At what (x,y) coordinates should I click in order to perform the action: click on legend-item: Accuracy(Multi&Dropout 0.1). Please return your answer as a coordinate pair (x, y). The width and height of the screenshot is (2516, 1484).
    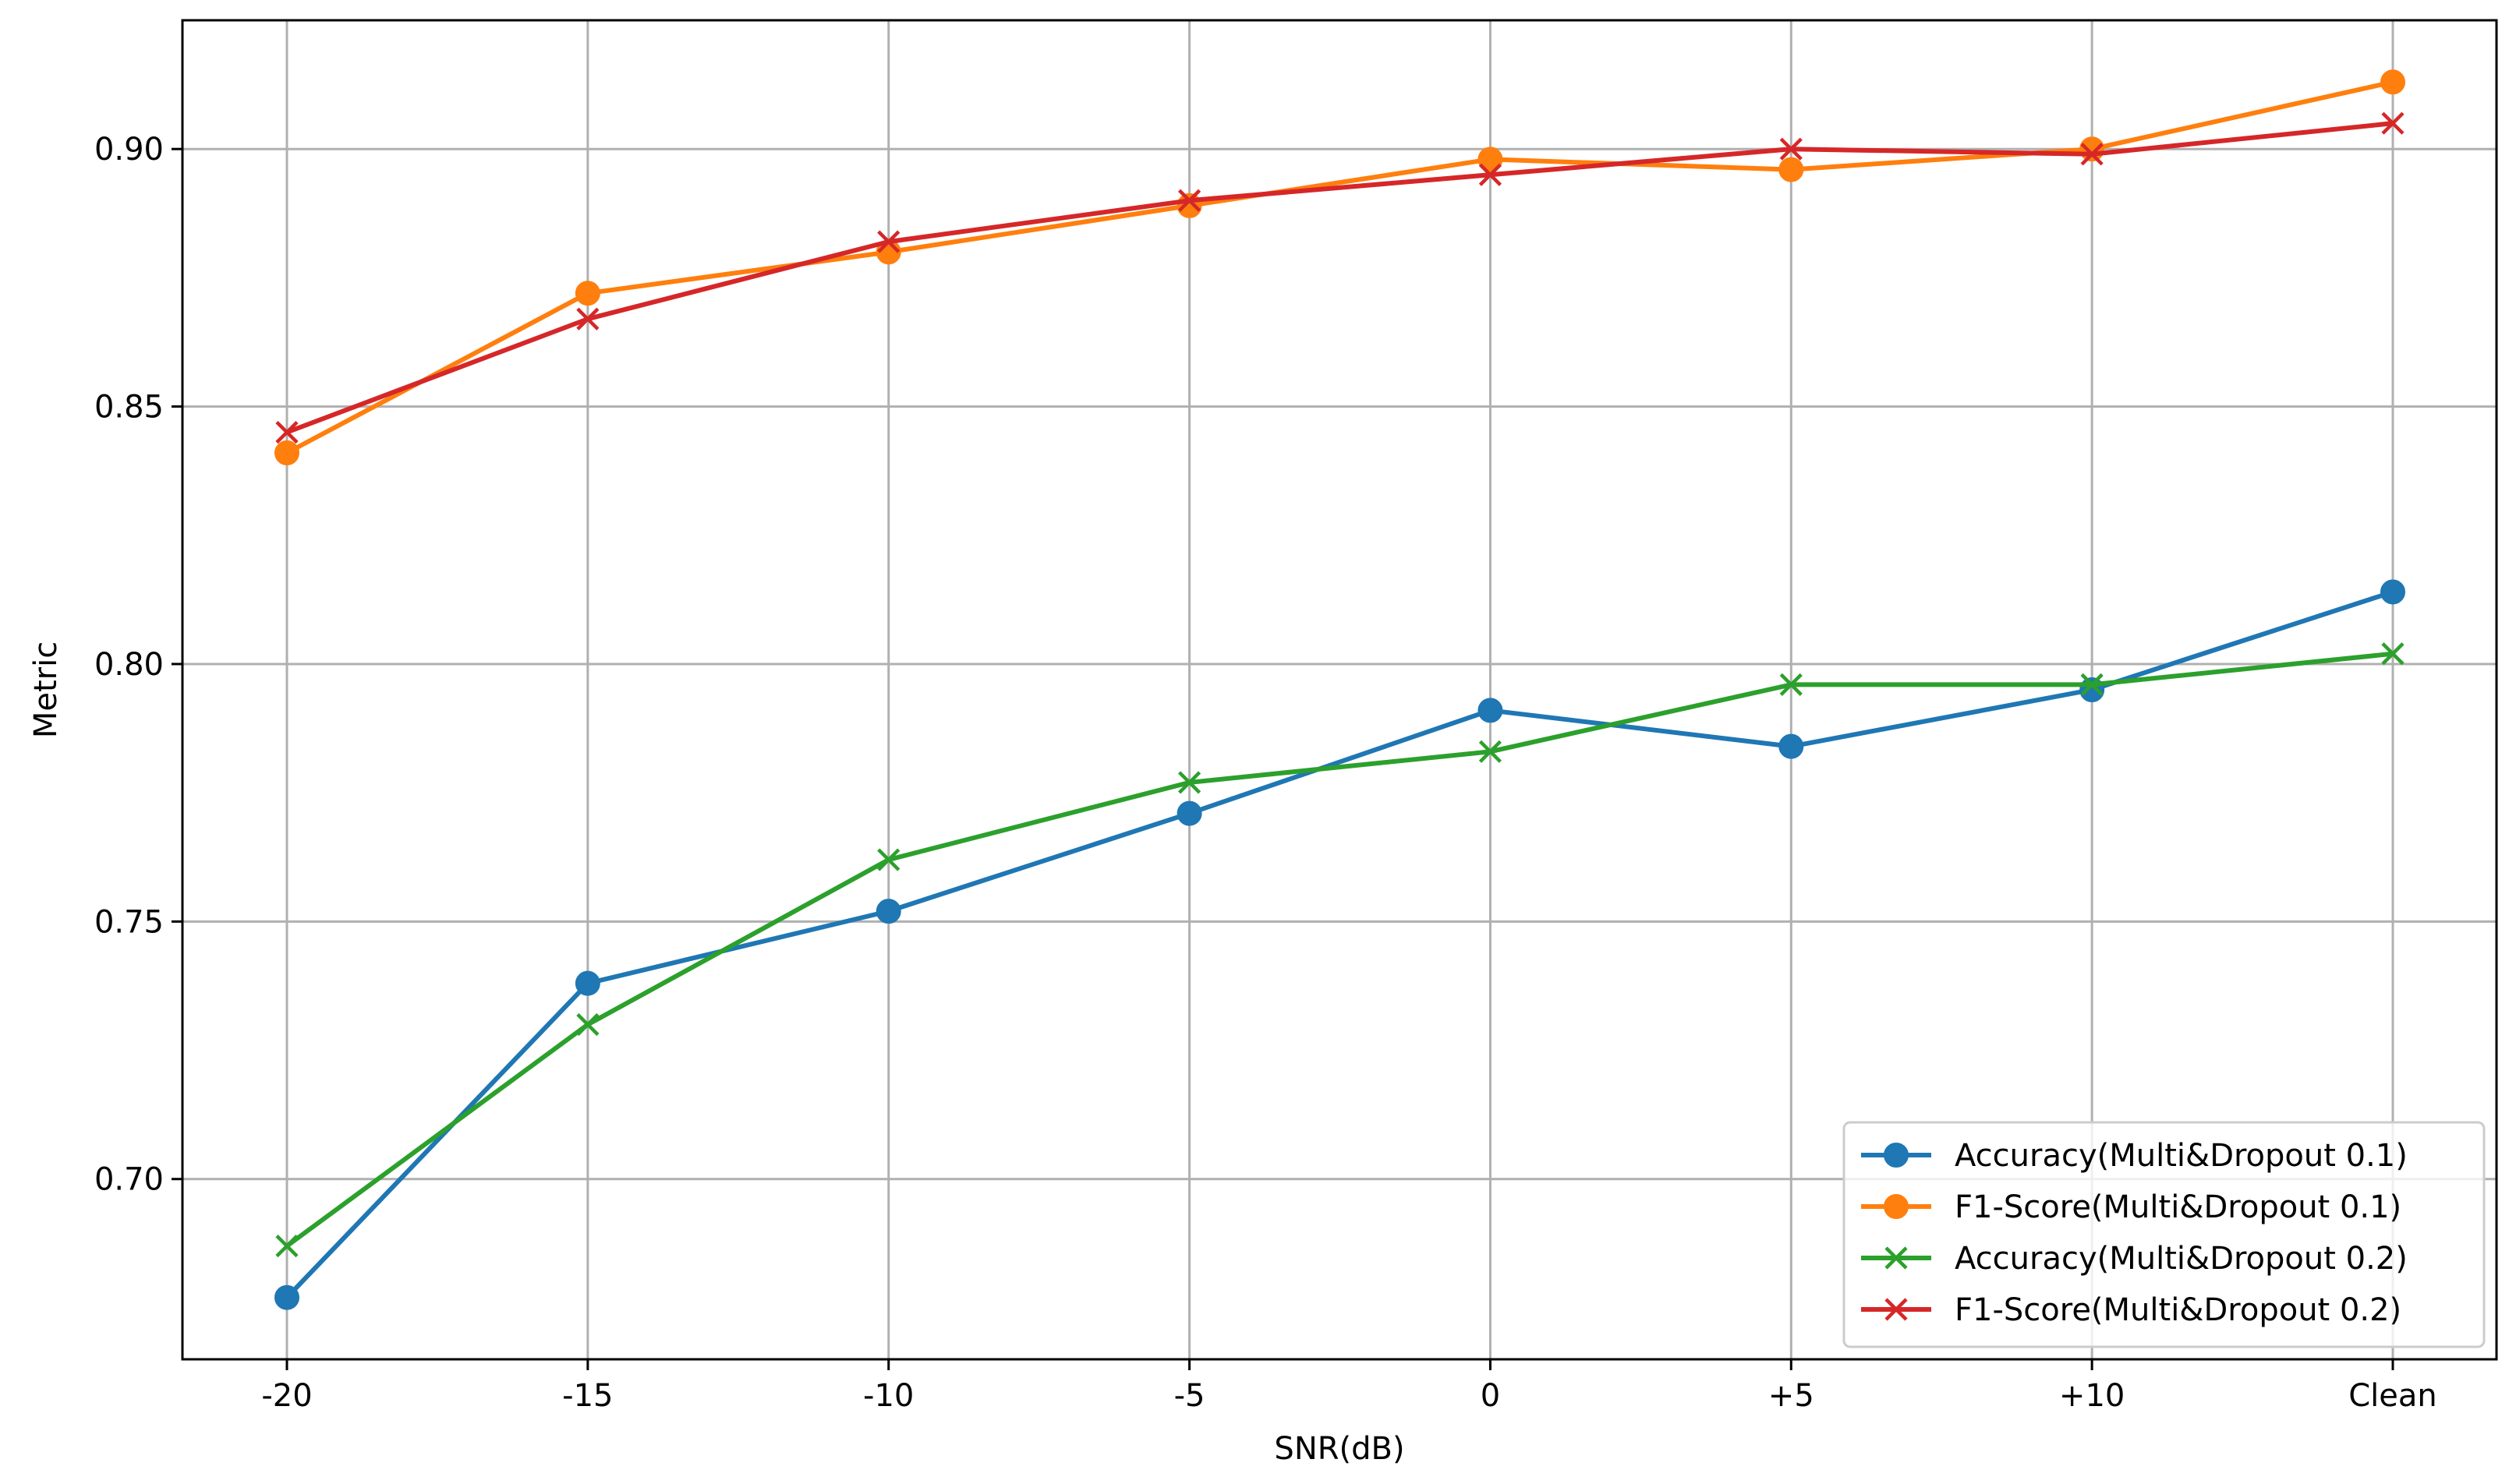
    Looking at the image, I should click on (2134, 1156).